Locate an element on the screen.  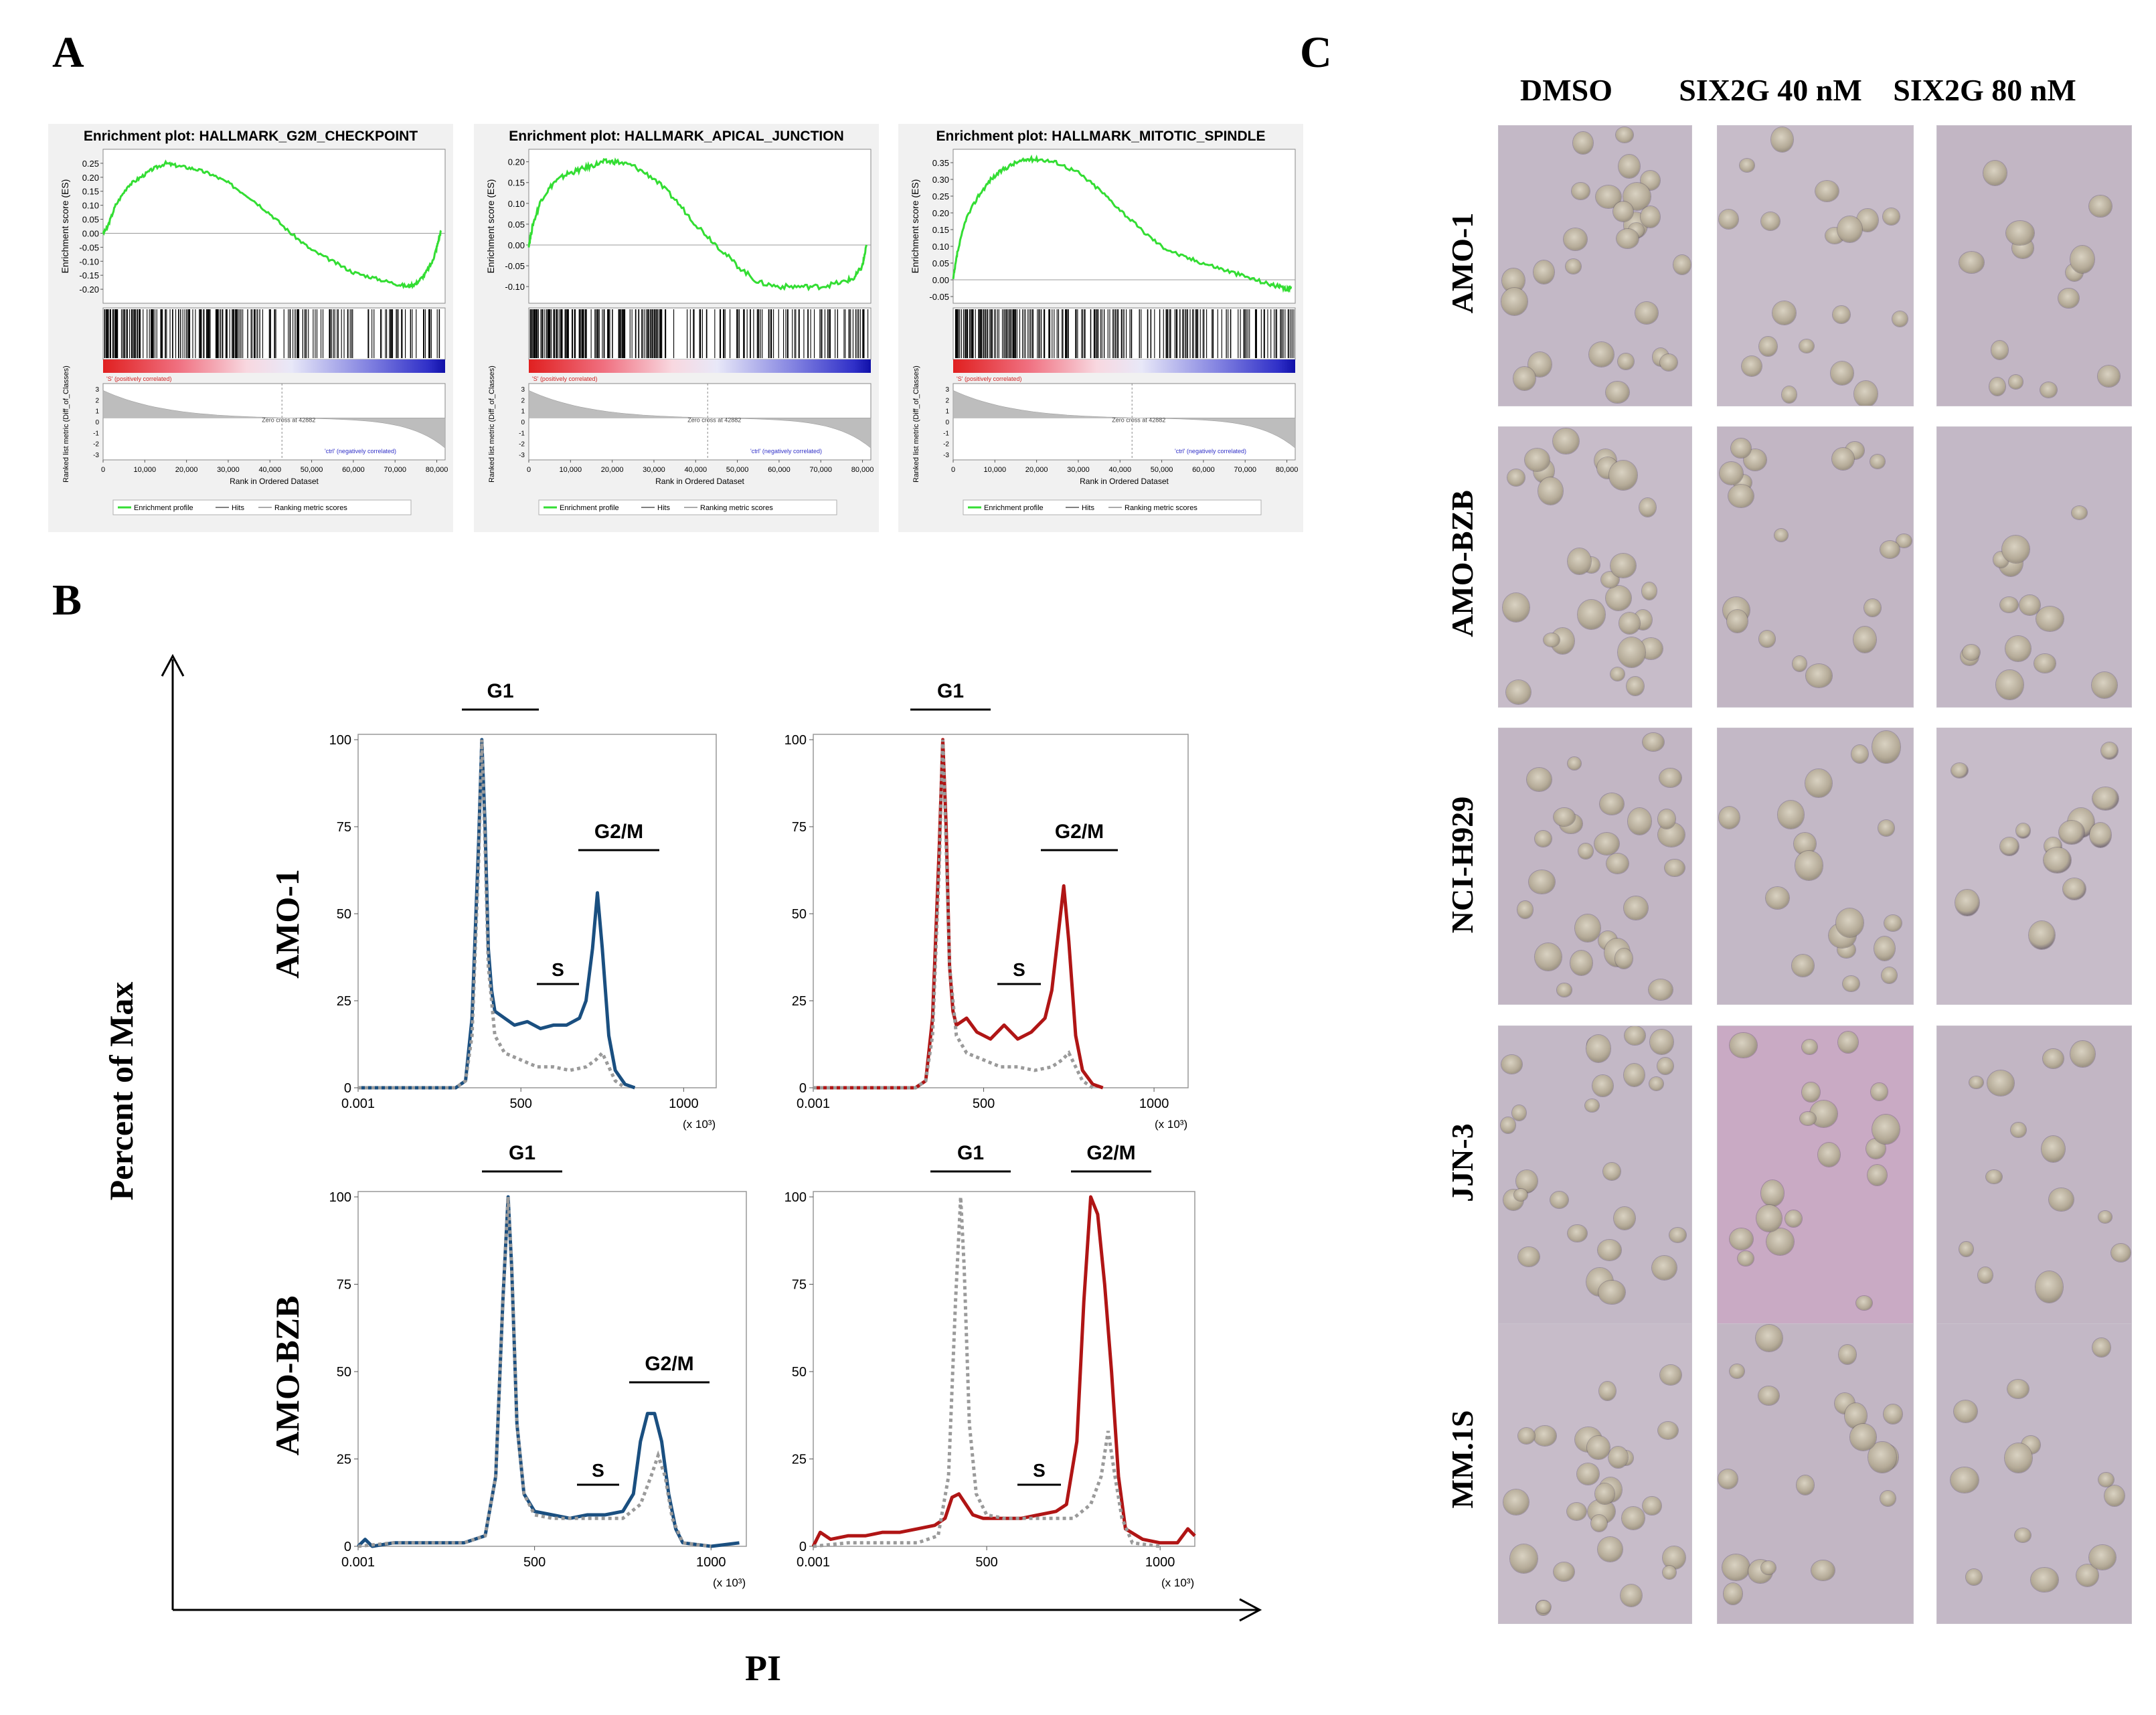
legend-label-profile: Enrichment profile is located at coordinates (589, 508).